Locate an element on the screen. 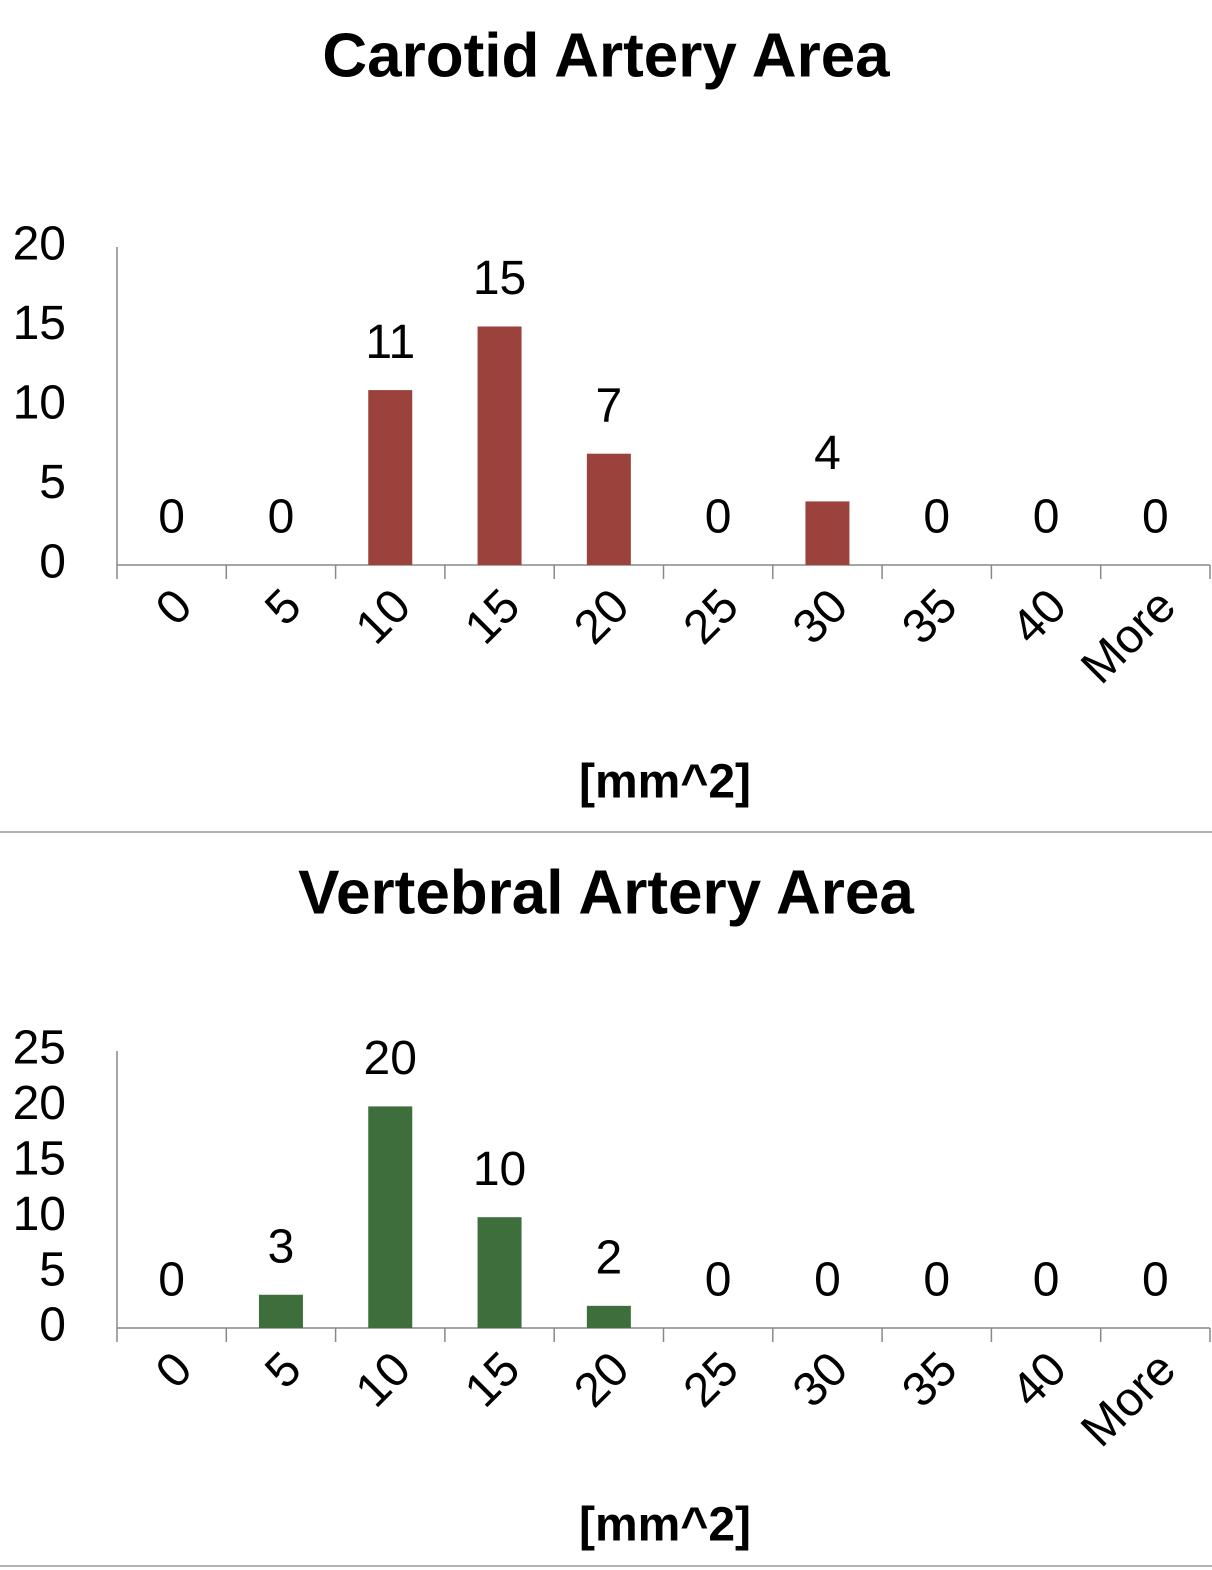  data-label: 10 is located at coordinates (499, 1169).